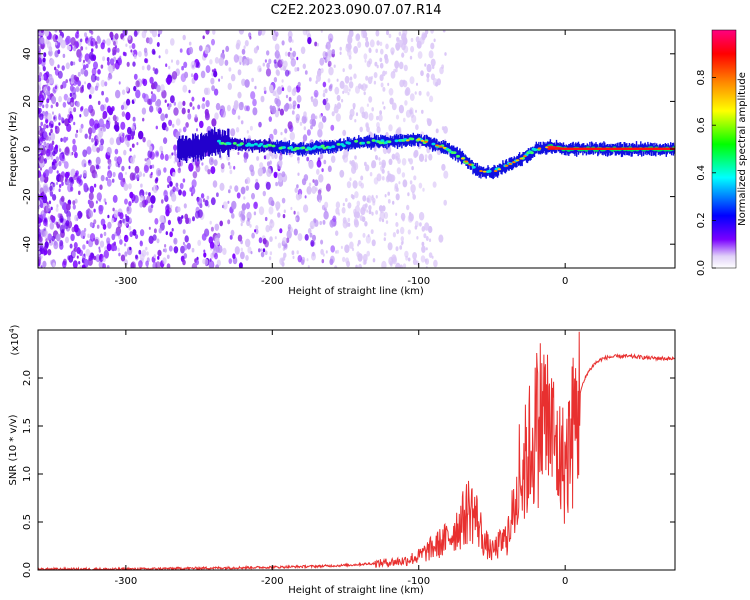 The image size is (750, 600). What do you see at coordinates (27, 378) in the screenshot?
I see `y-tick-label: 2.0` at bounding box center [27, 378].